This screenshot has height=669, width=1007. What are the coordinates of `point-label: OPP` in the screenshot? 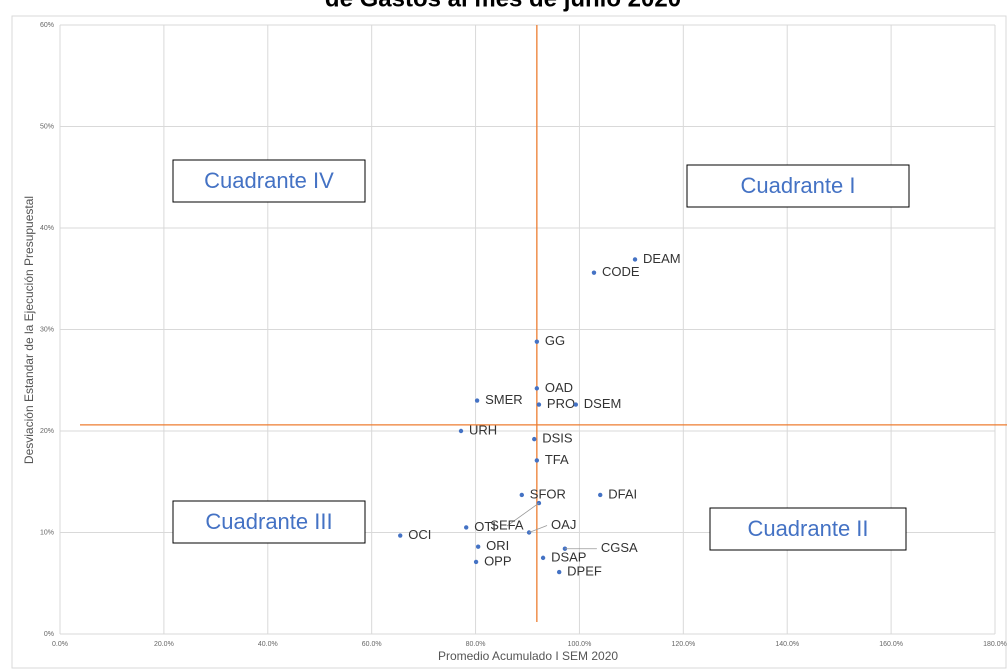 It's located at (497, 560).